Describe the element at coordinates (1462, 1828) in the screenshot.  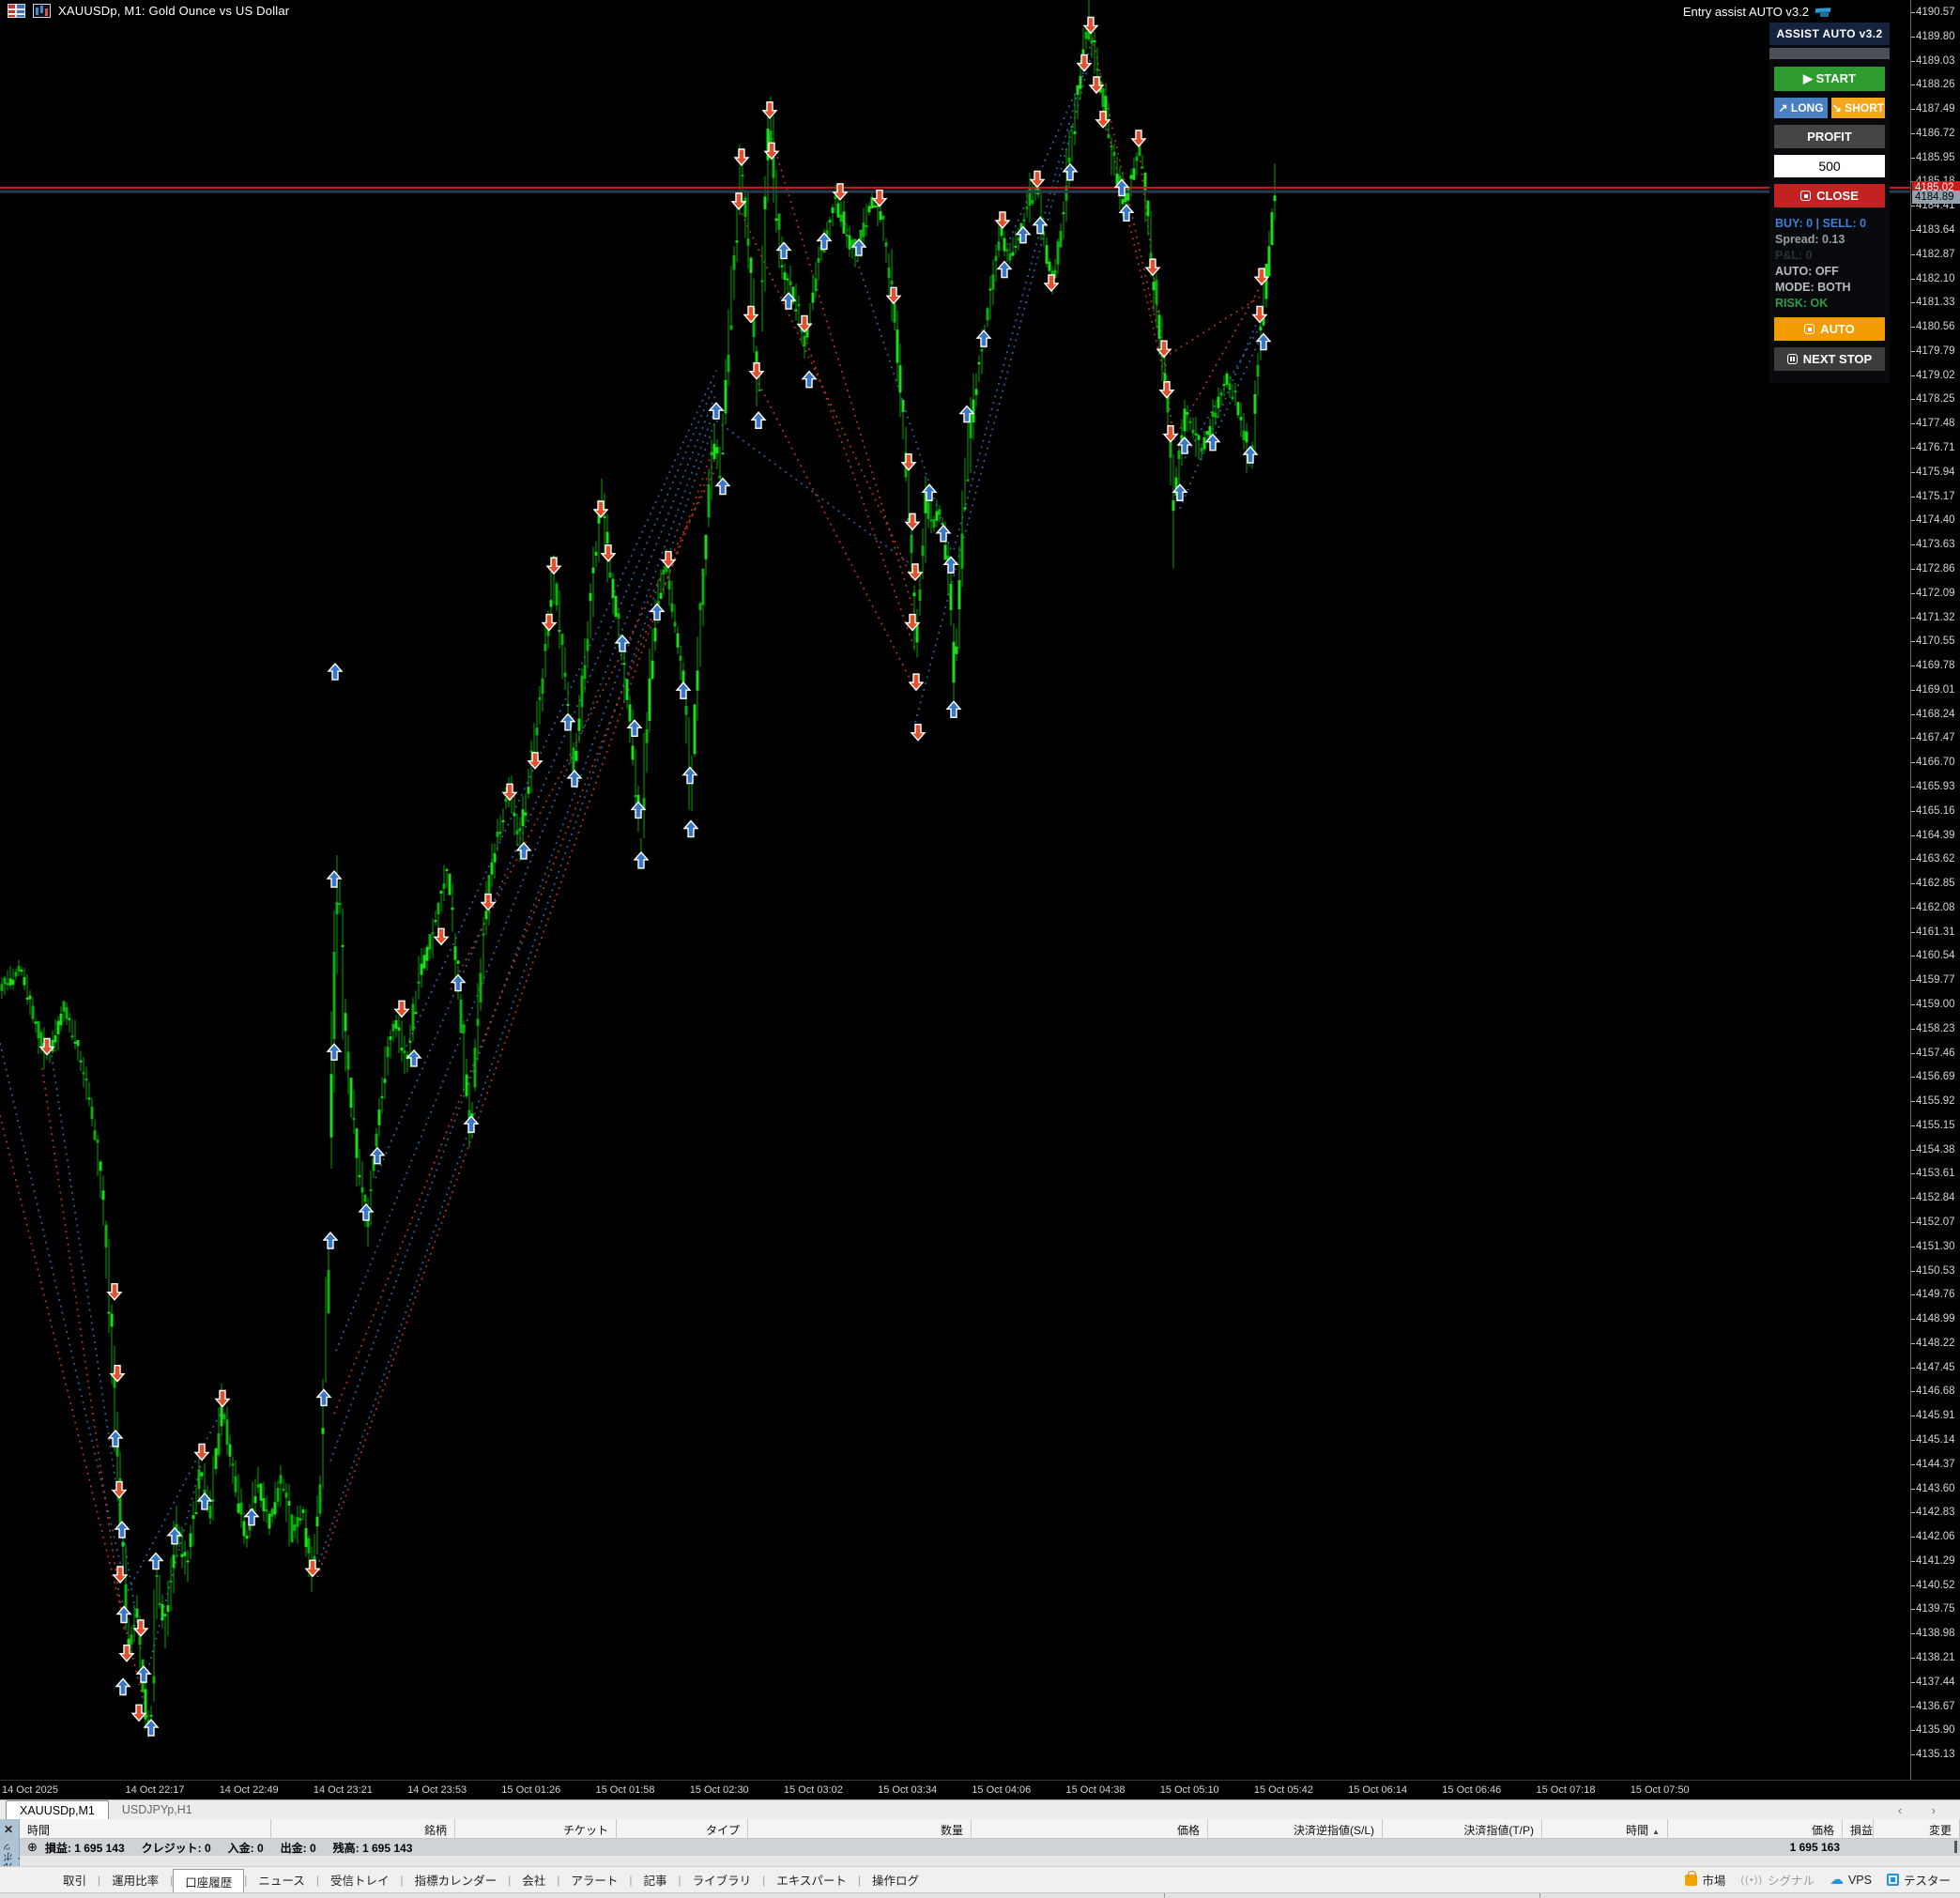
I see `column-header: 決済指値(T/P)` at that location.